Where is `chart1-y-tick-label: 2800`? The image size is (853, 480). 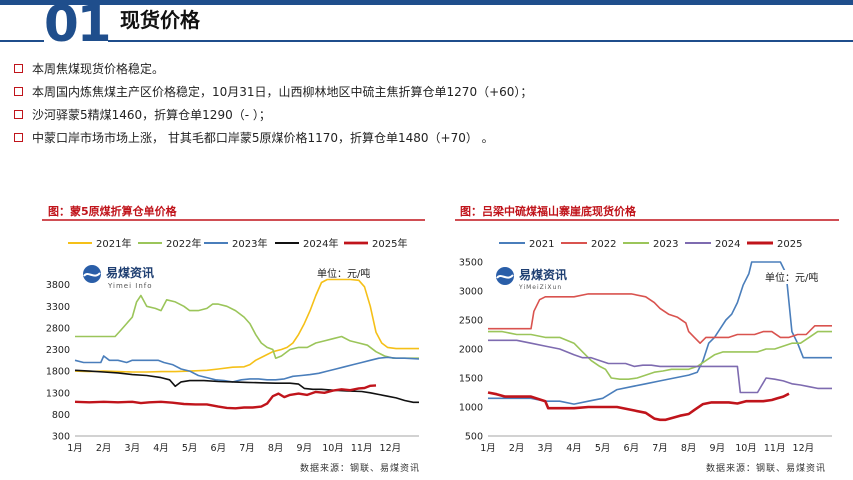
chart1-y-tick-label: 2800 is located at coordinates (58, 328).